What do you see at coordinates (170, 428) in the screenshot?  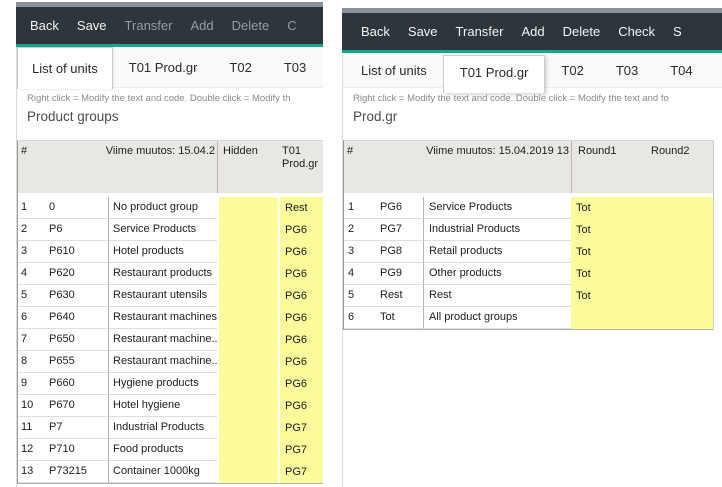 I see `table-row: 11 P7 Industrial Products PG7` at bounding box center [170, 428].